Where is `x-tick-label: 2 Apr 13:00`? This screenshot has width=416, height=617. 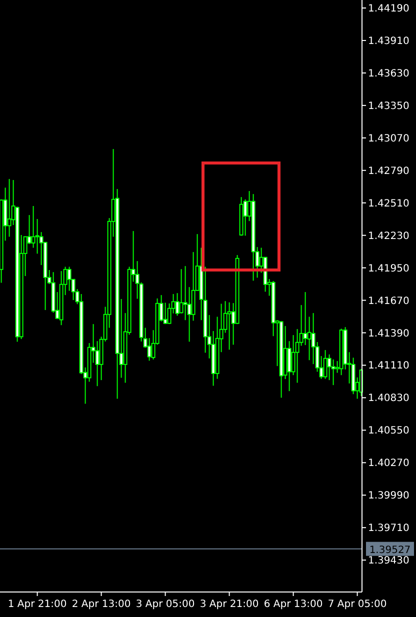
x-tick-label: 2 Apr 13:00 is located at coordinates (101, 604).